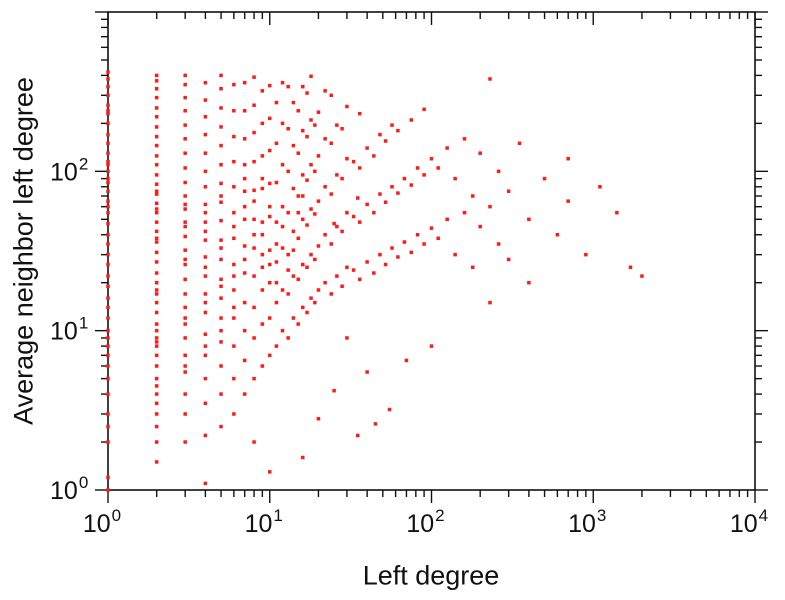 This screenshot has height=600, width=785. What do you see at coordinates (23, 251) in the screenshot?
I see `y-axis-label: Average neighbor left degree` at bounding box center [23, 251].